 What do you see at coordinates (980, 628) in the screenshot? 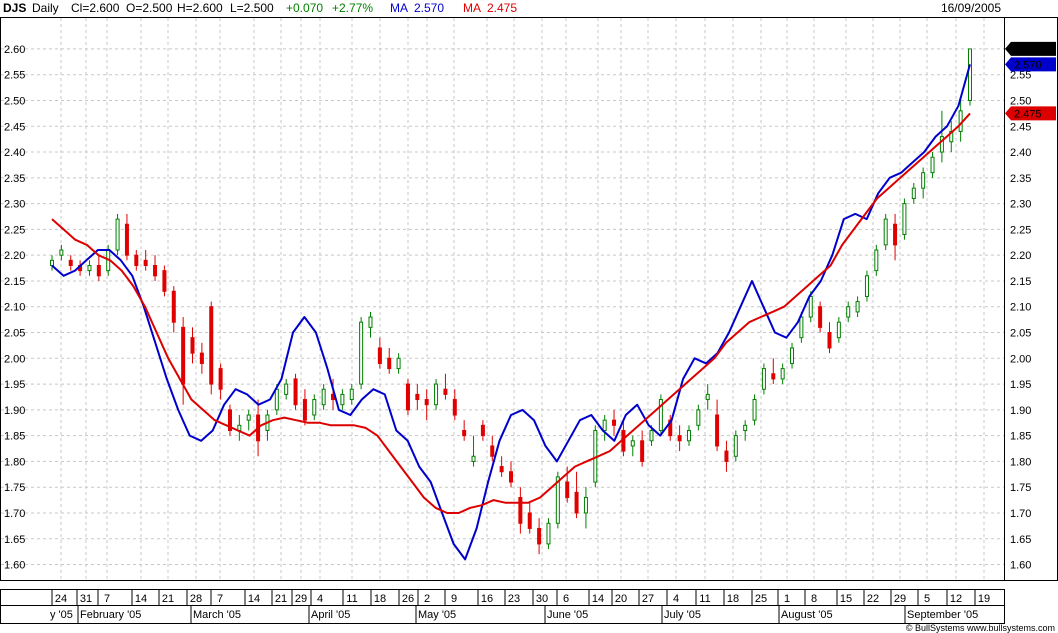
I see `copyright-footer: © BullSystems www.bullsystems.com` at bounding box center [980, 628].